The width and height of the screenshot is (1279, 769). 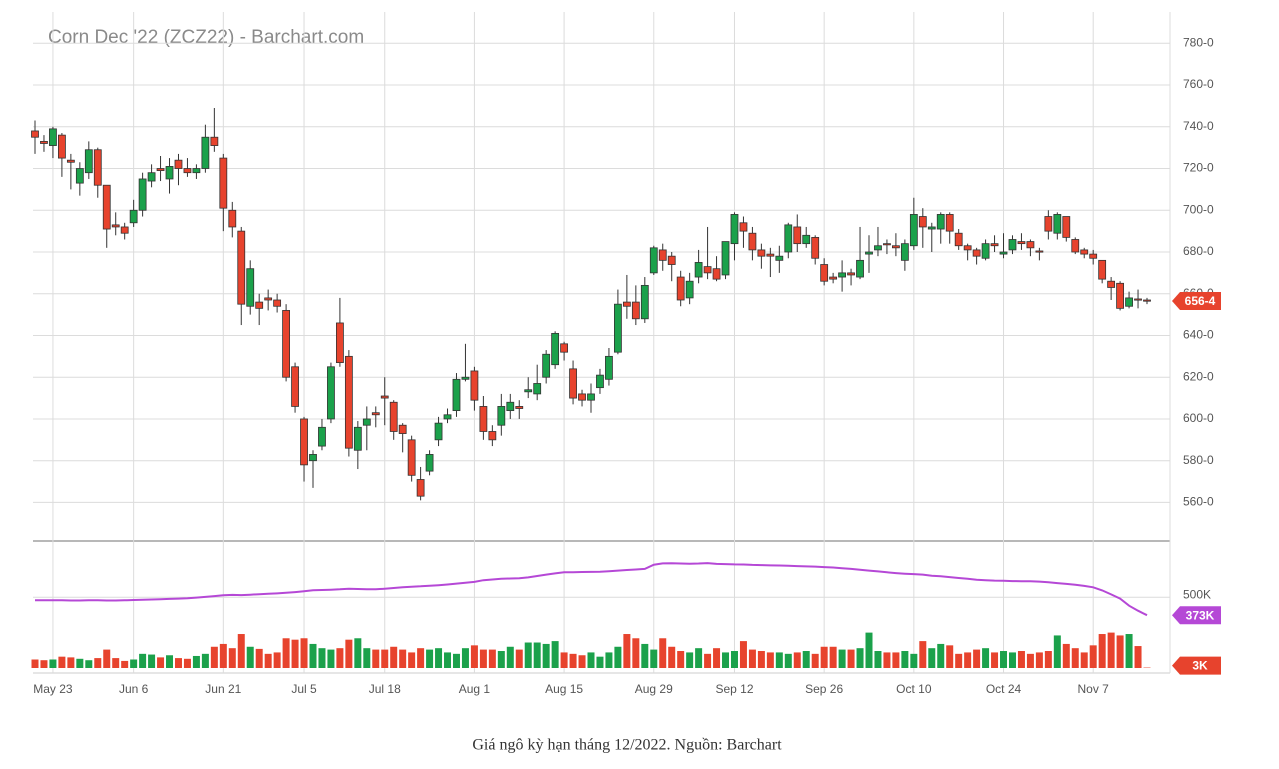 What do you see at coordinates (1198, 84) in the screenshot?
I see `y-tick-label: 760-0` at bounding box center [1198, 84].